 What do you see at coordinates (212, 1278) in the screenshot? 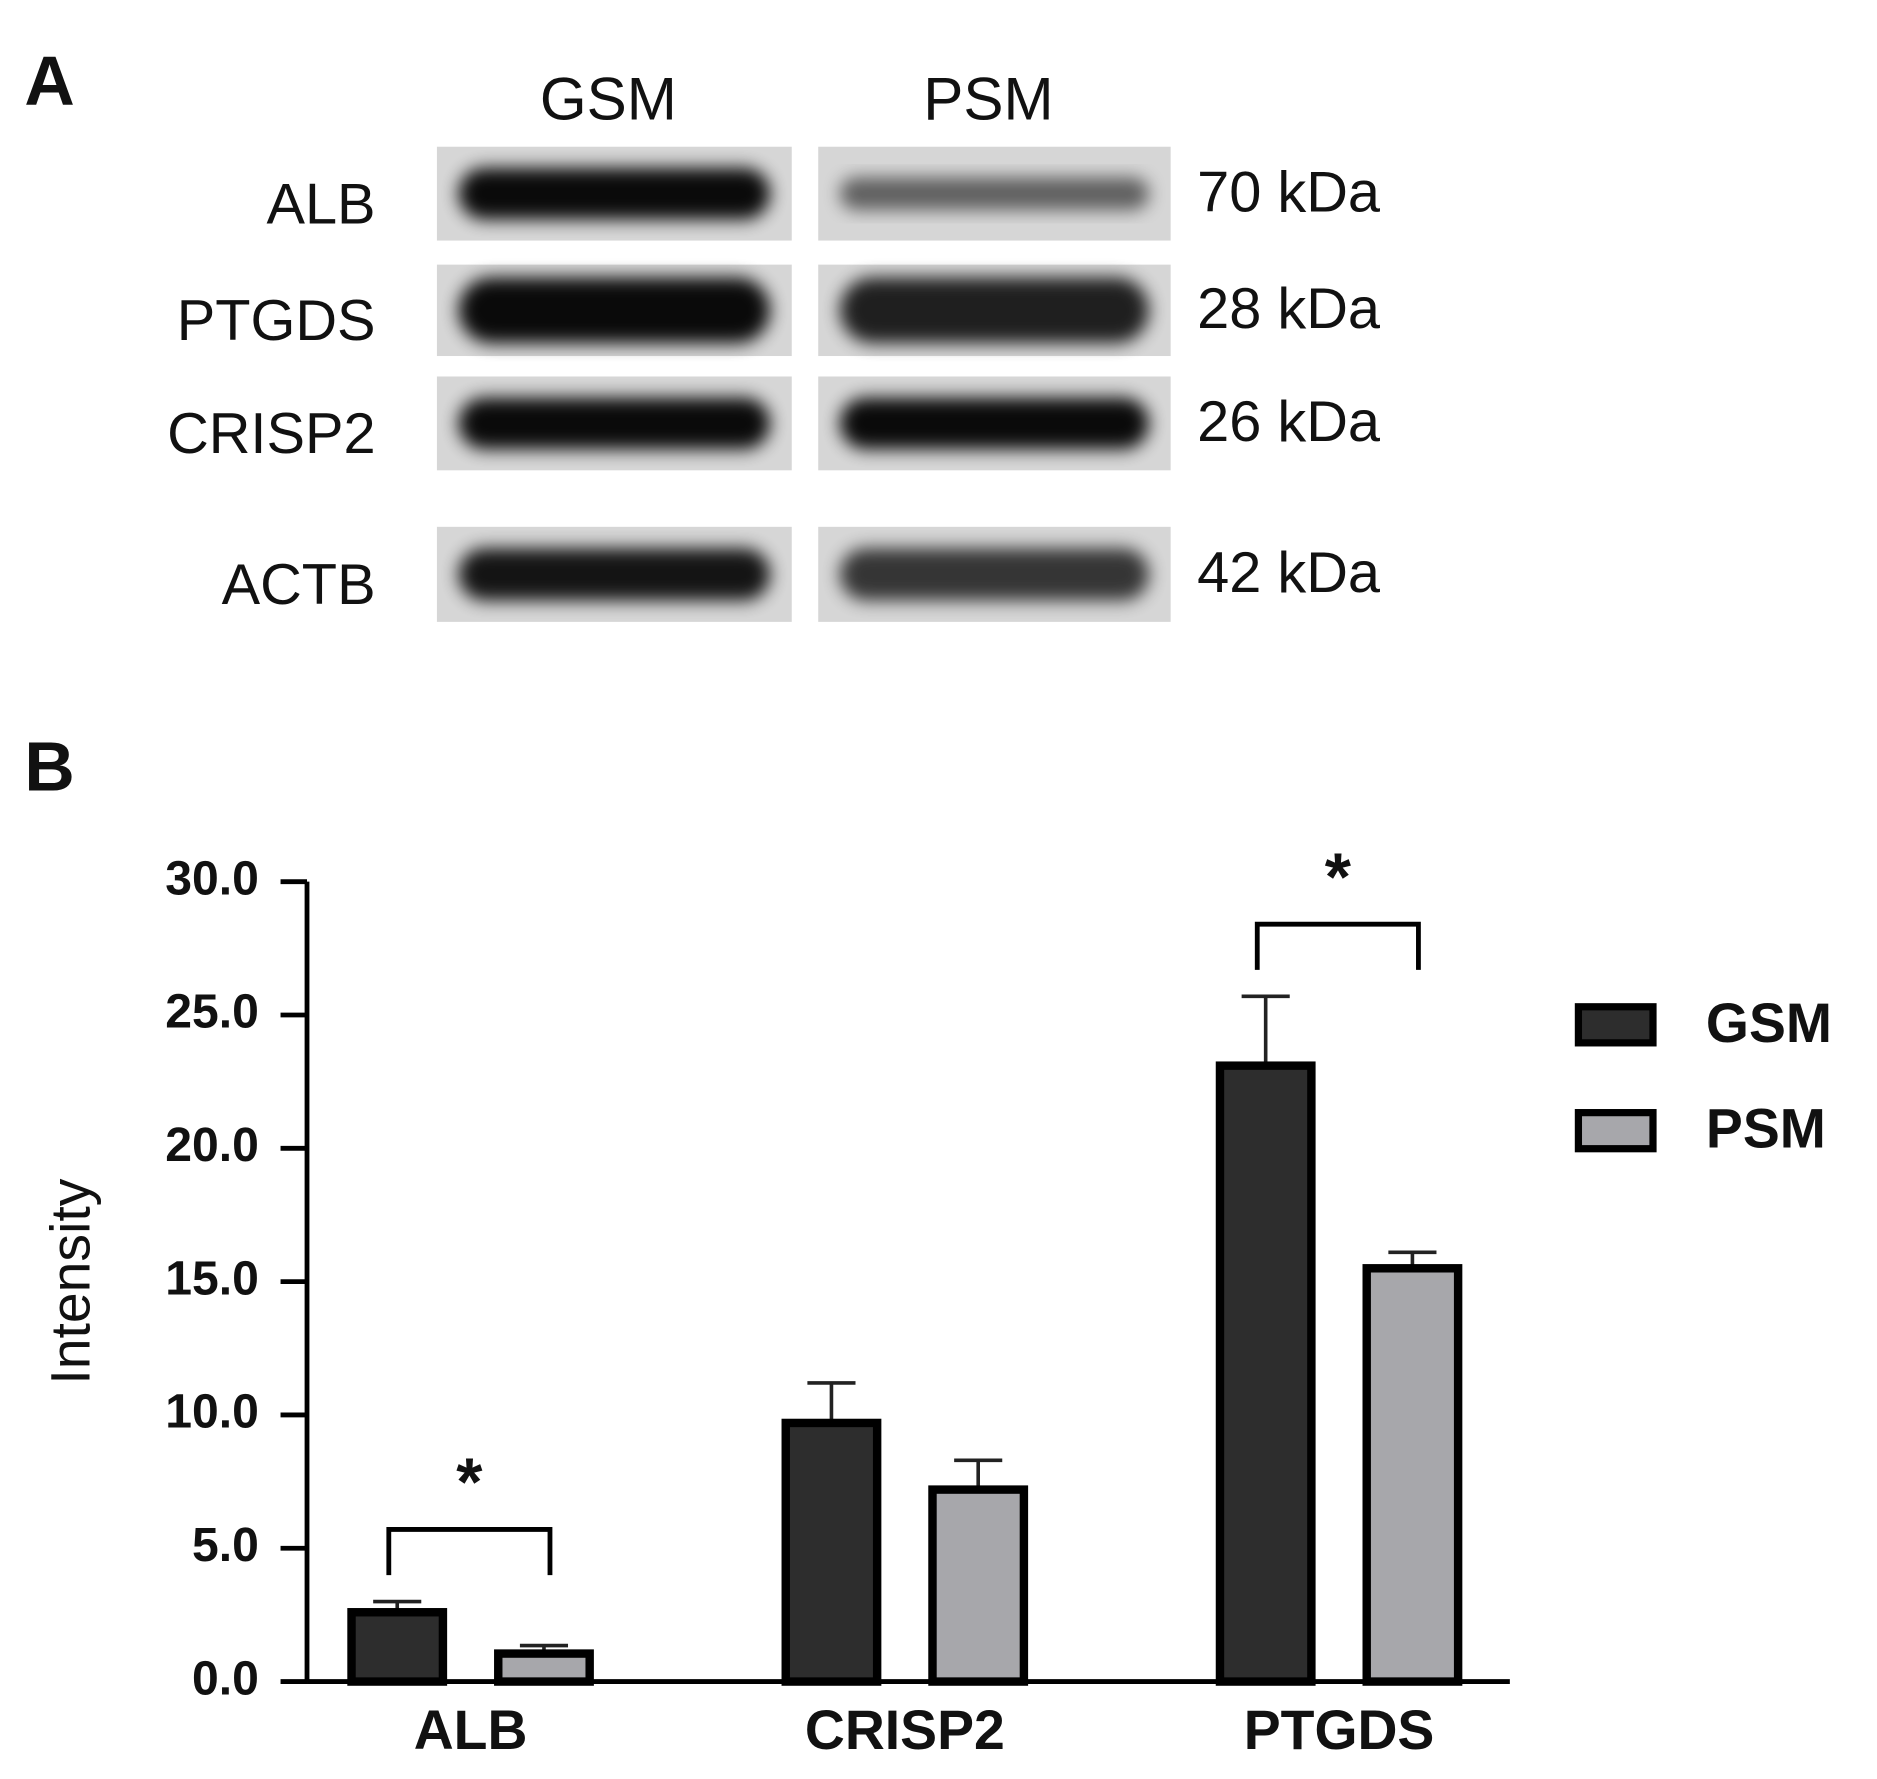
I see `y-tick-label: 15.0` at bounding box center [212, 1278].